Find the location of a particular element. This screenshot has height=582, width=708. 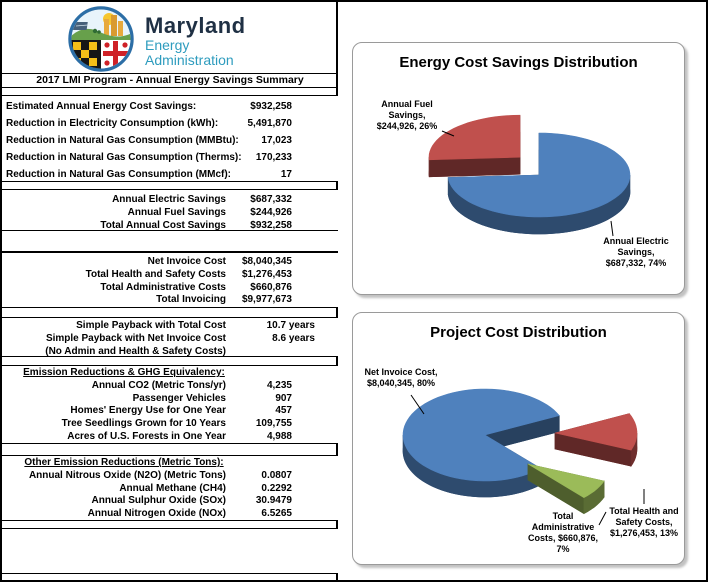

row-value: 17 is located at coordinates (286, 174).